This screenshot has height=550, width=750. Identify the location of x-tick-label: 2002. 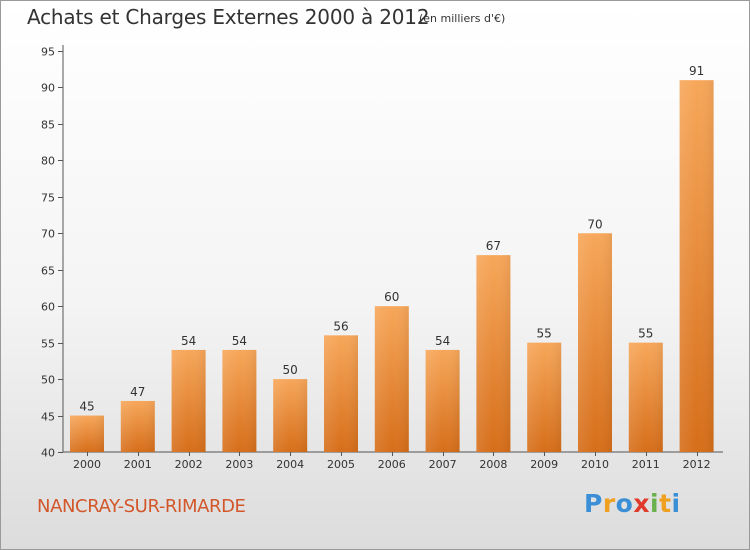
(189, 464).